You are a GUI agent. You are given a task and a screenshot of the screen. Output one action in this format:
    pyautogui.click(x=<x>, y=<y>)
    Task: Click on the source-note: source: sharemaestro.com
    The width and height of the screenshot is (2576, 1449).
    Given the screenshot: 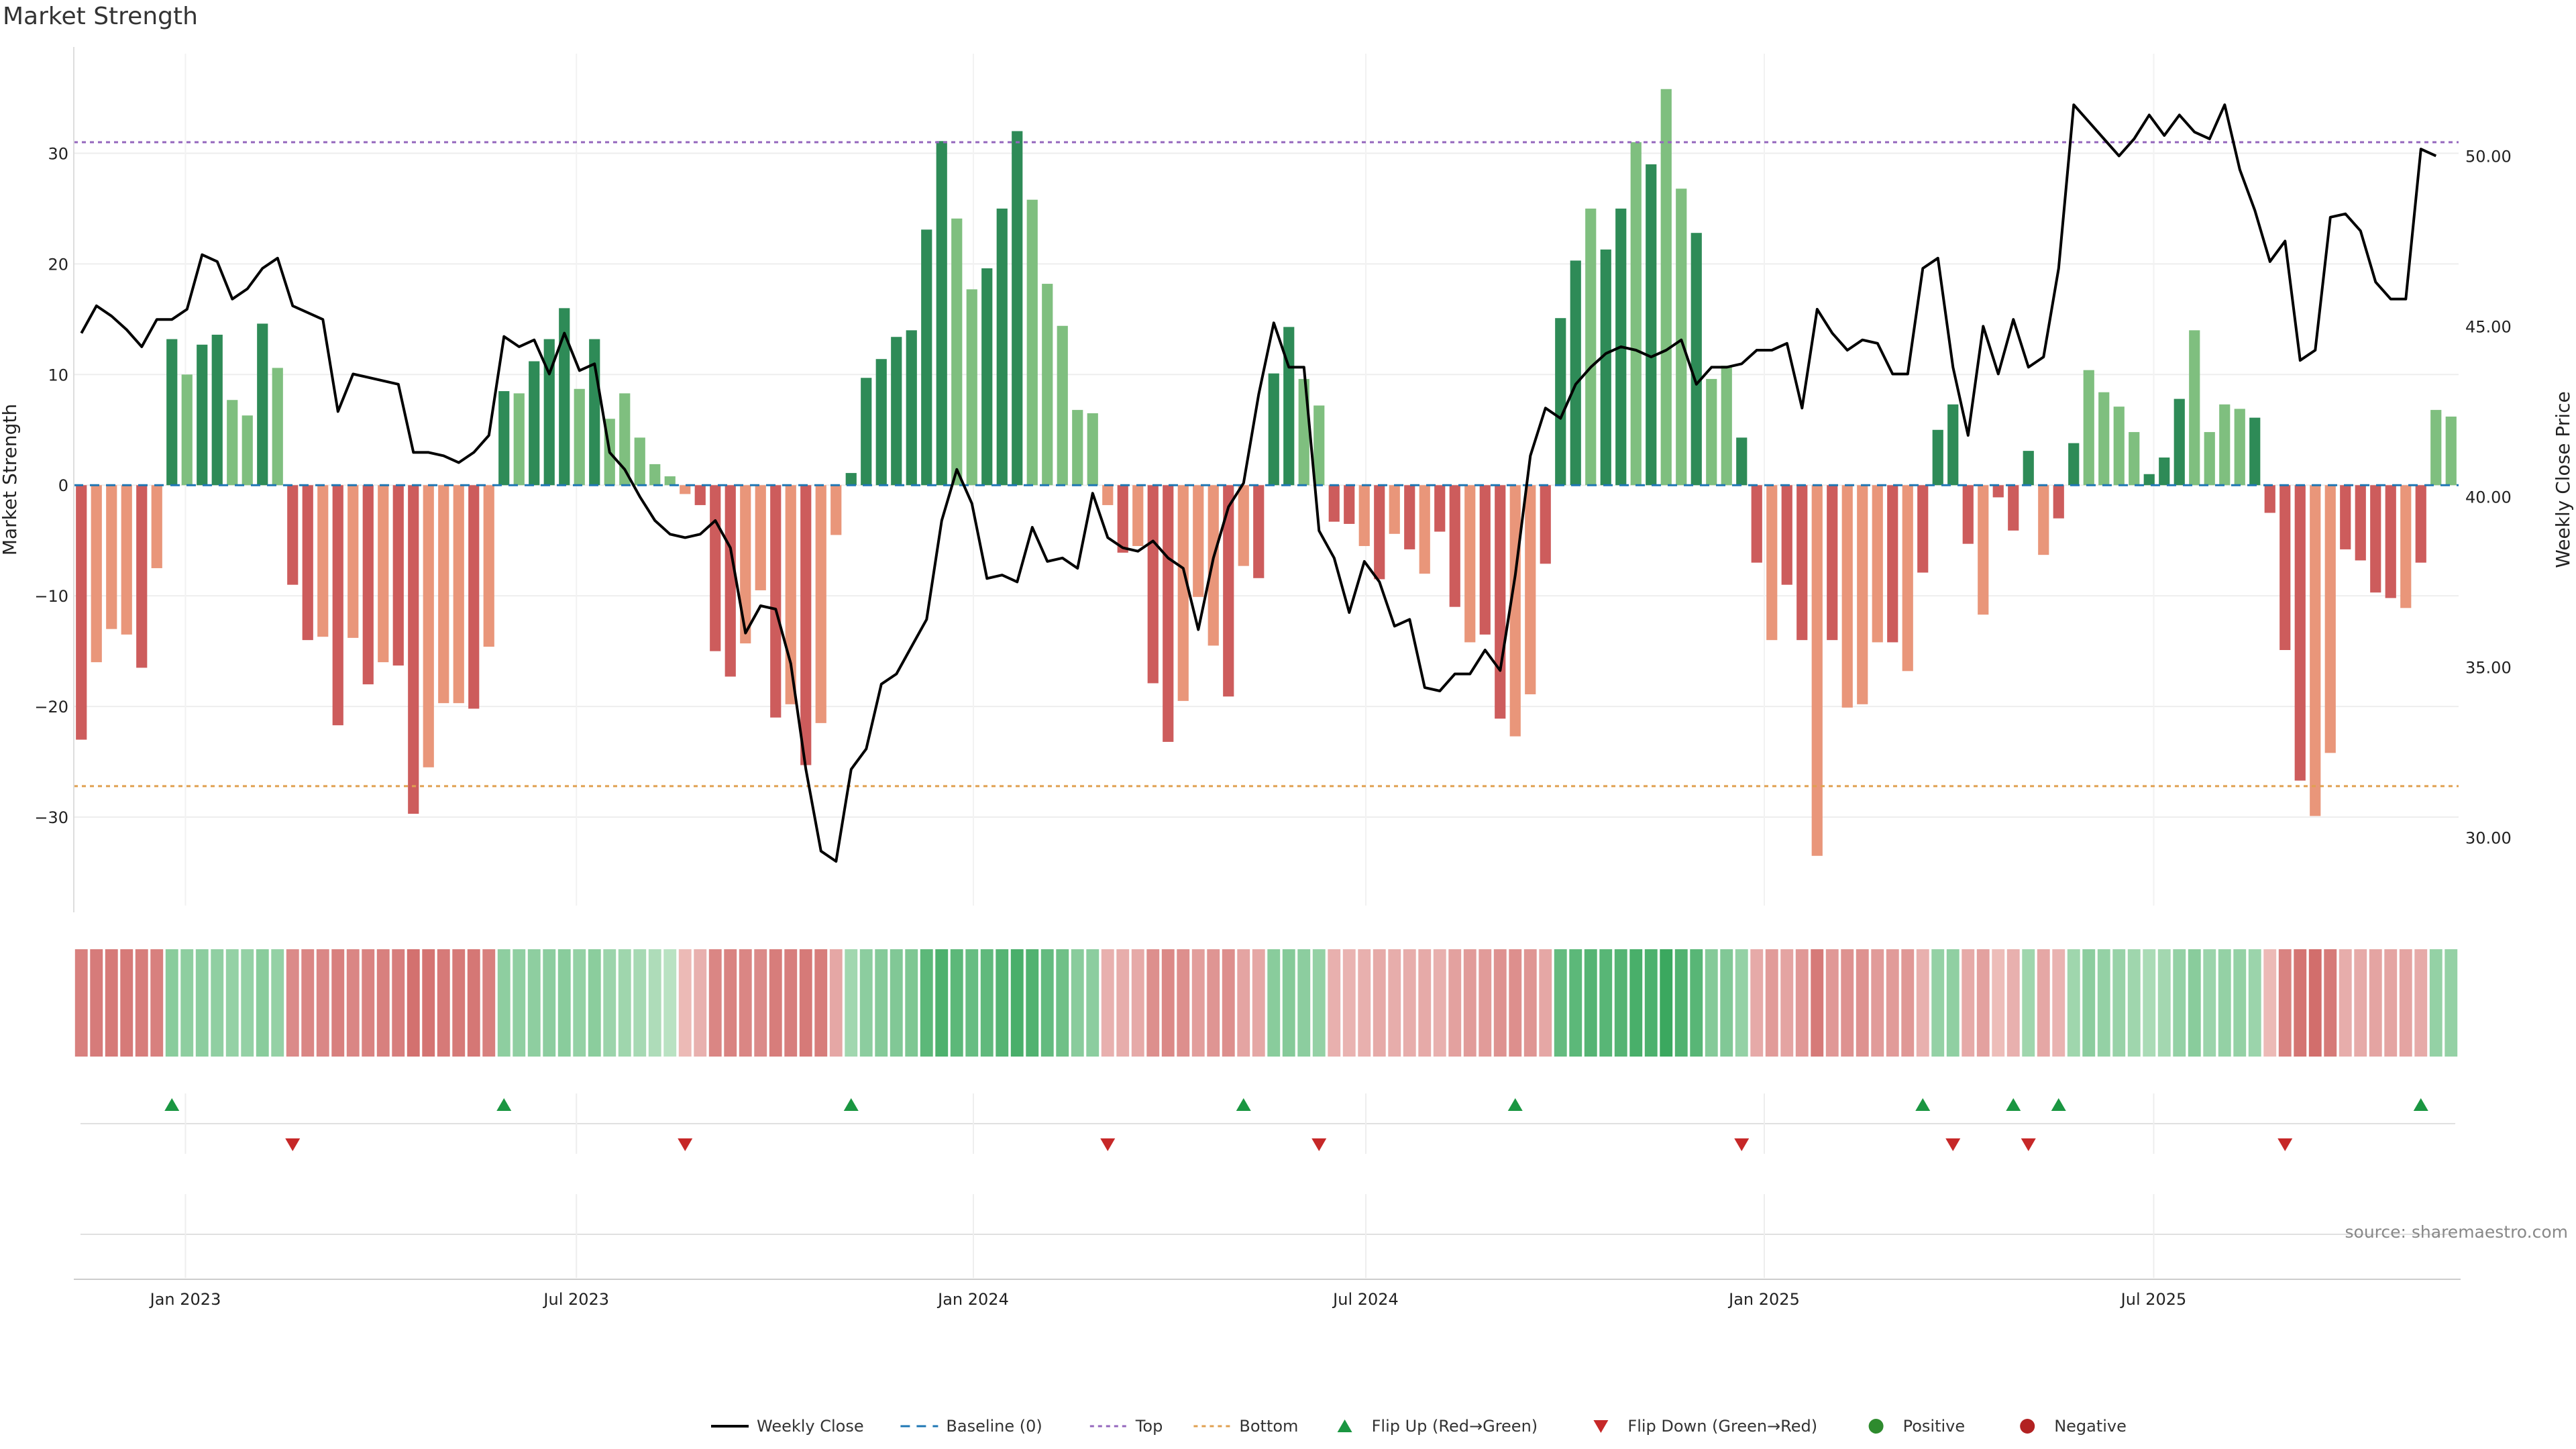 What is the action you would take?
    pyautogui.click(x=2457, y=1232)
    